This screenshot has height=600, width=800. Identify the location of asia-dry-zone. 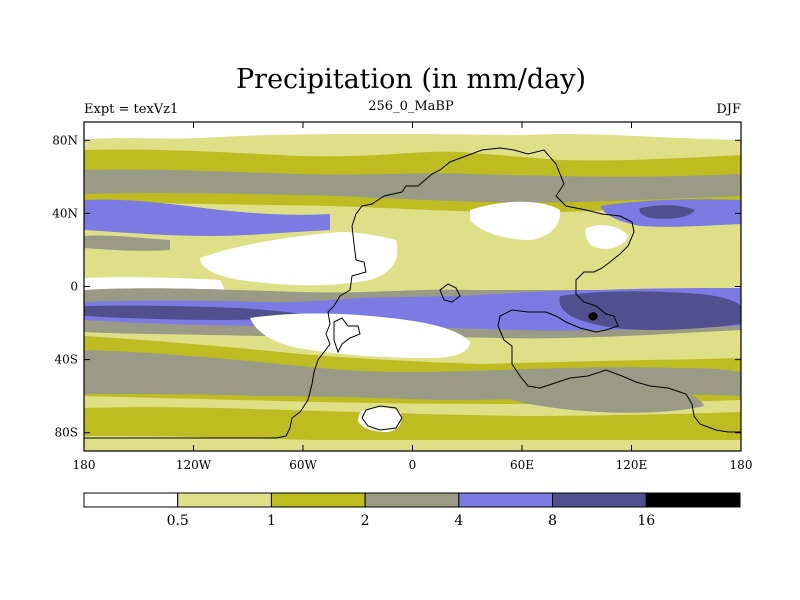
(515, 220).